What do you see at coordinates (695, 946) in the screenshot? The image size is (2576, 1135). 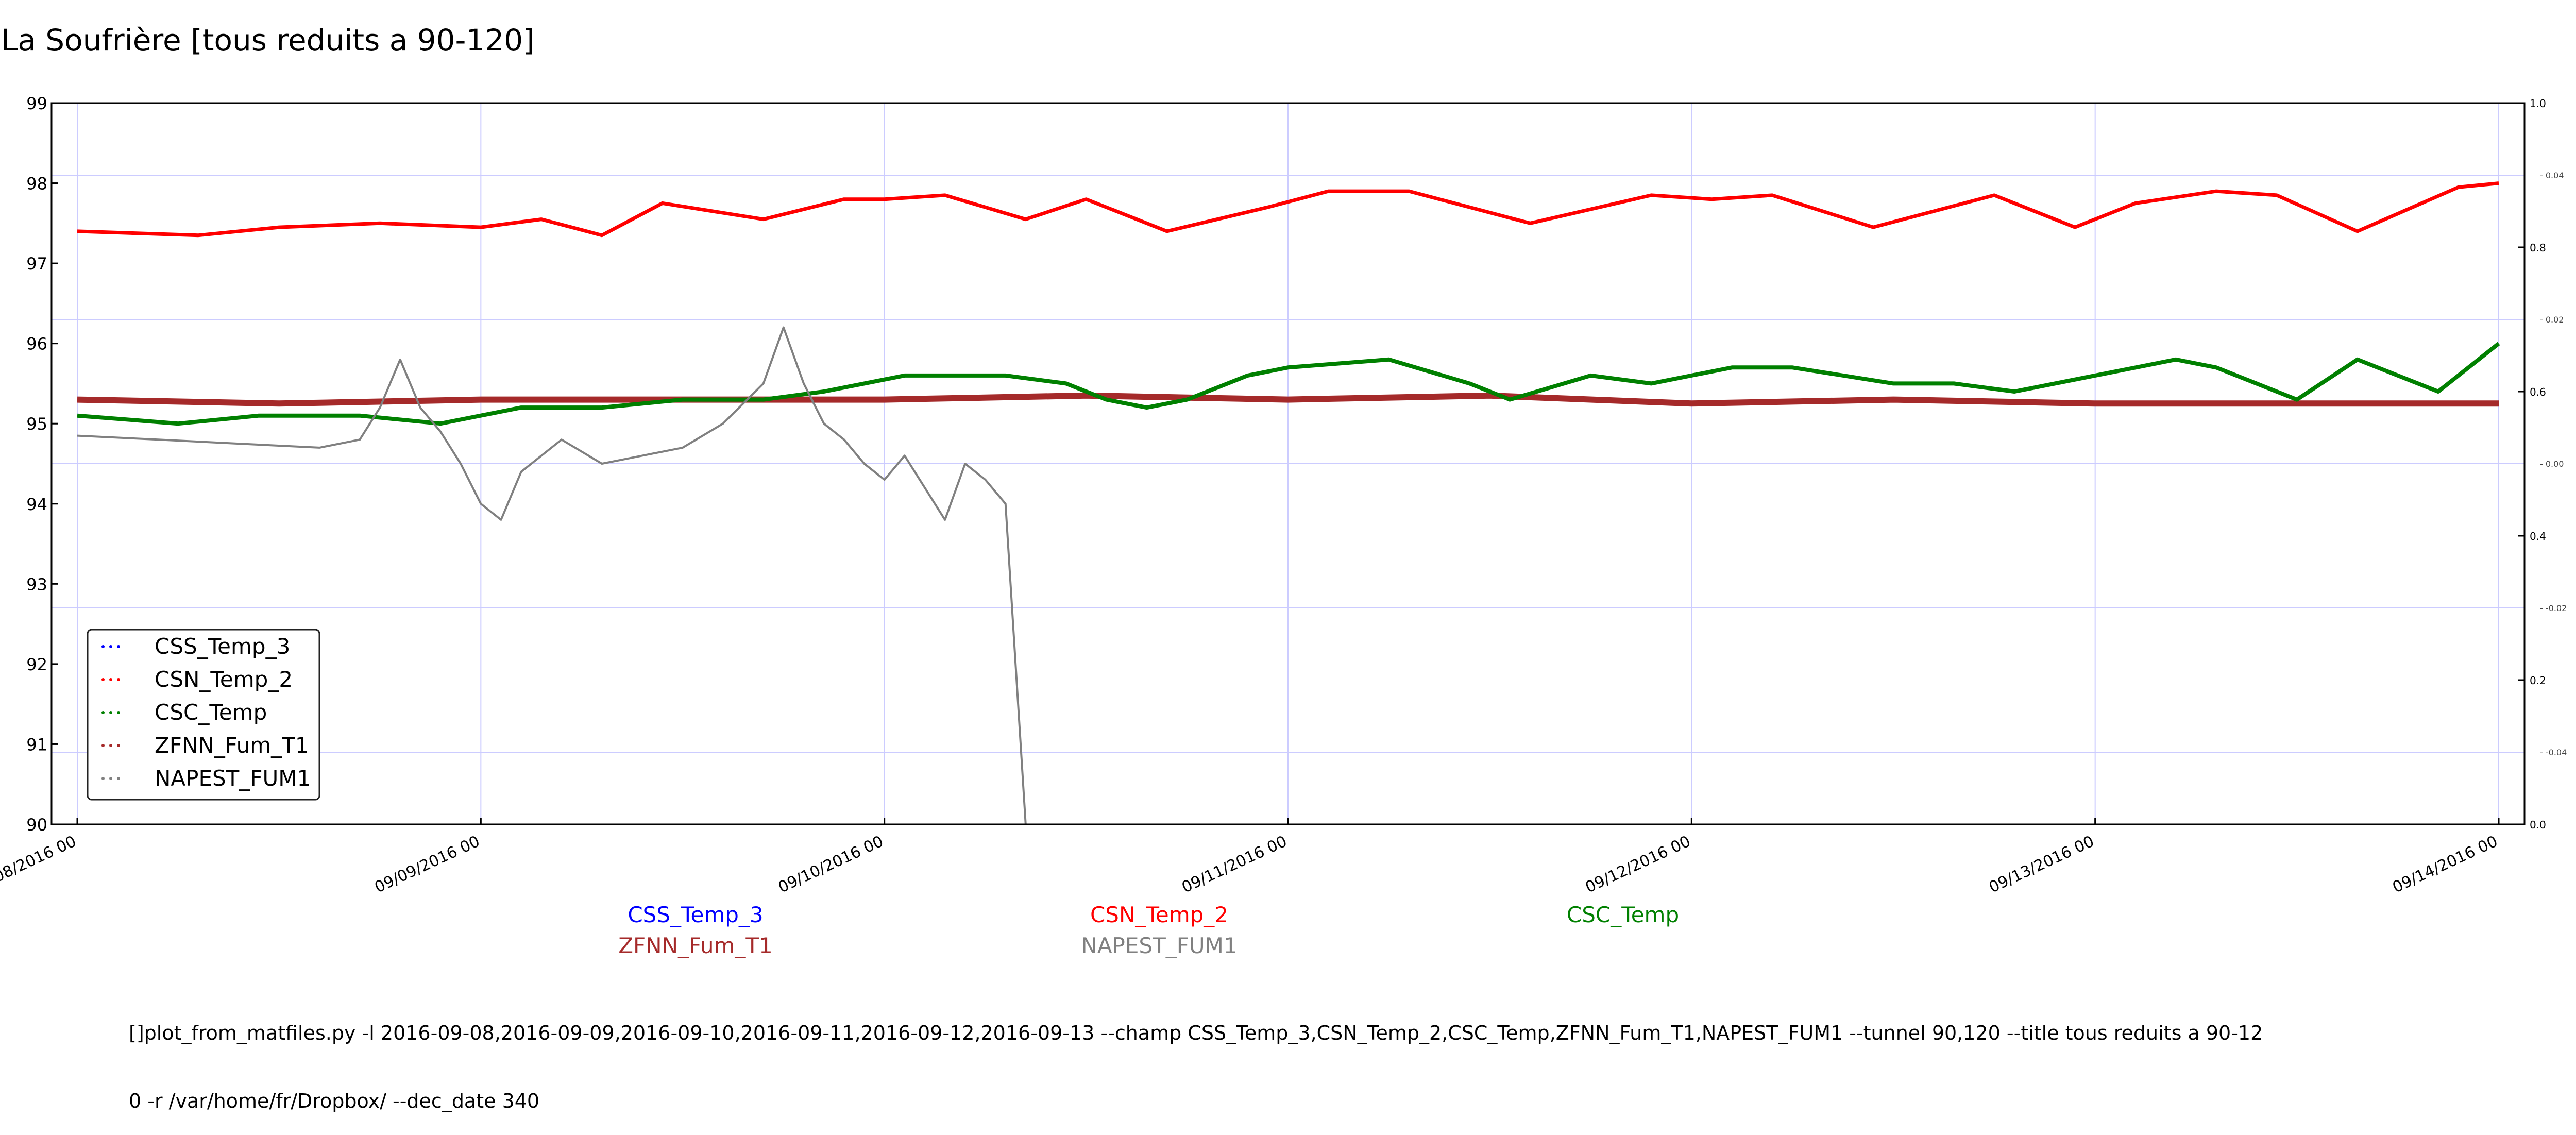 I see `label-zfnn-fum-t1: ZFNN_Fum_T1` at bounding box center [695, 946].